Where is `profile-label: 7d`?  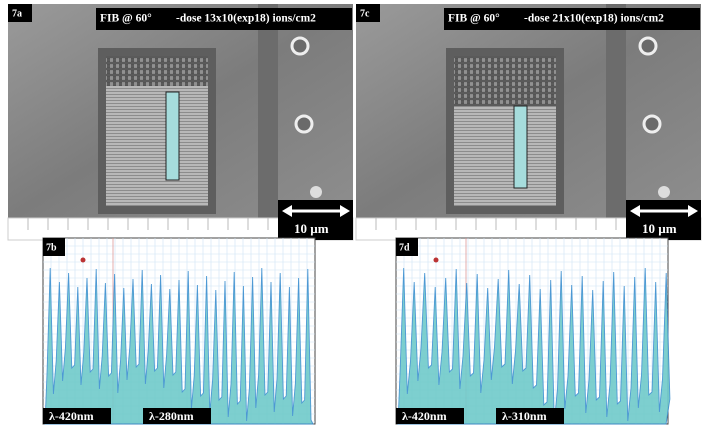 profile-label: 7d is located at coordinates (404, 247).